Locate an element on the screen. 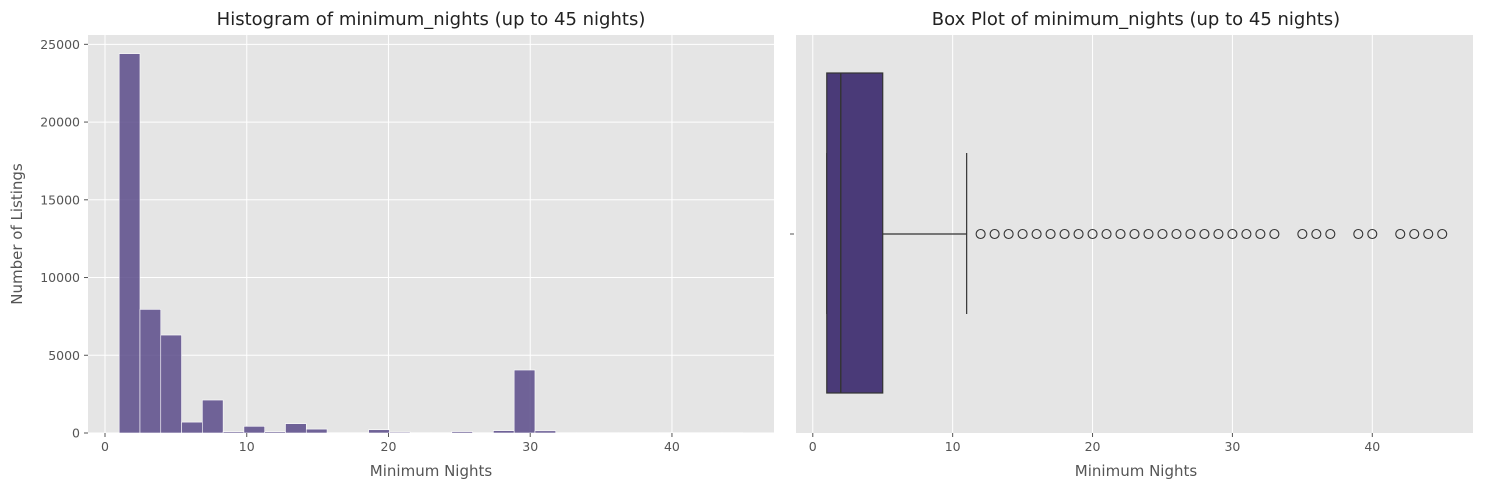 This screenshot has height=490, width=1489. boxplot-x-ticks: 0 10 20 30 40 is located at coordinates (1094, 443).